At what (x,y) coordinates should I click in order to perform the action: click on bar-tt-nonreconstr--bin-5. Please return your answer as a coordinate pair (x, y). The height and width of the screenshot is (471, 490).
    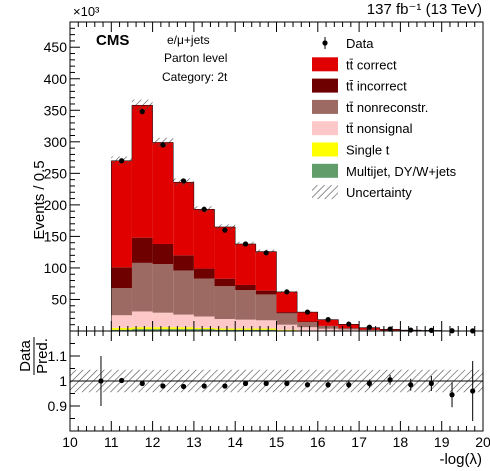
    Looking at the image, I should click on (204, 297).